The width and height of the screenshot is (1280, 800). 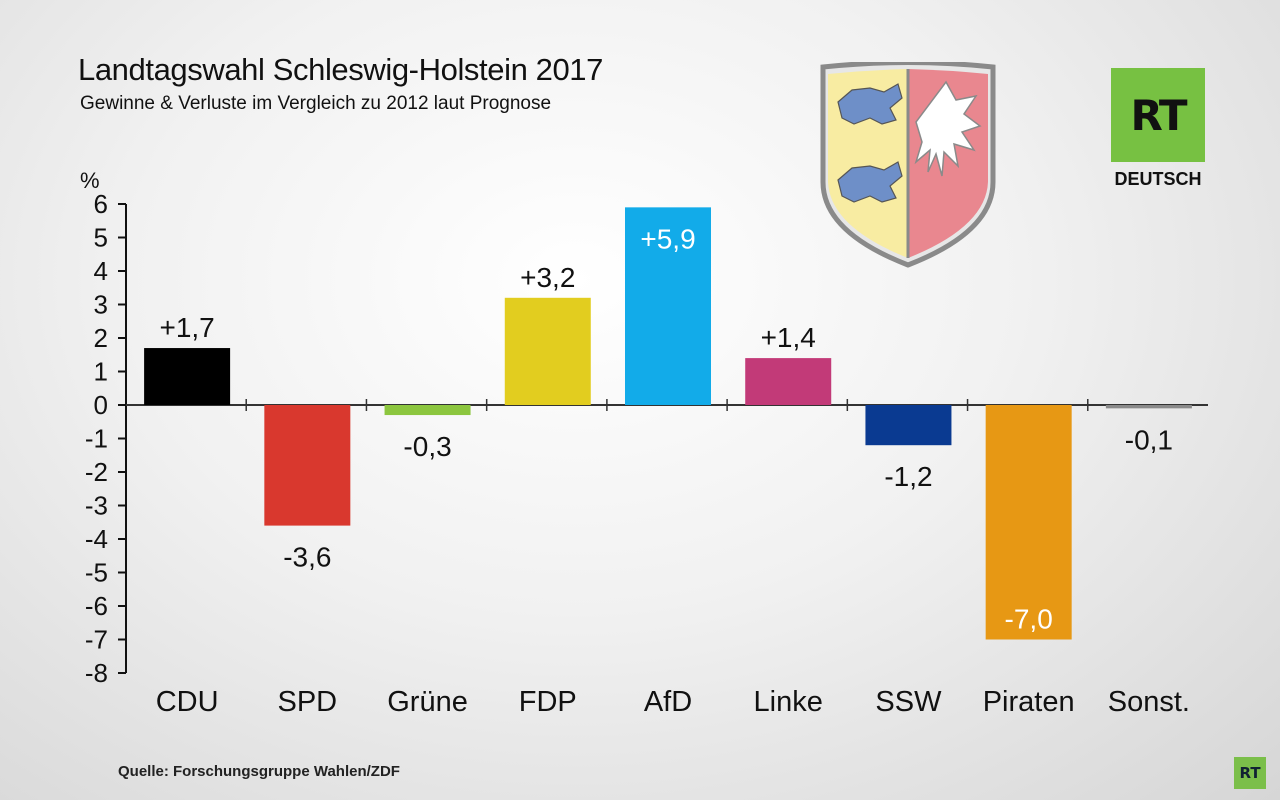 What do you see at coordinates (908, 165) in the screenshot?
I see `coat-of-arms-icon` at bounding box center [908, 165].